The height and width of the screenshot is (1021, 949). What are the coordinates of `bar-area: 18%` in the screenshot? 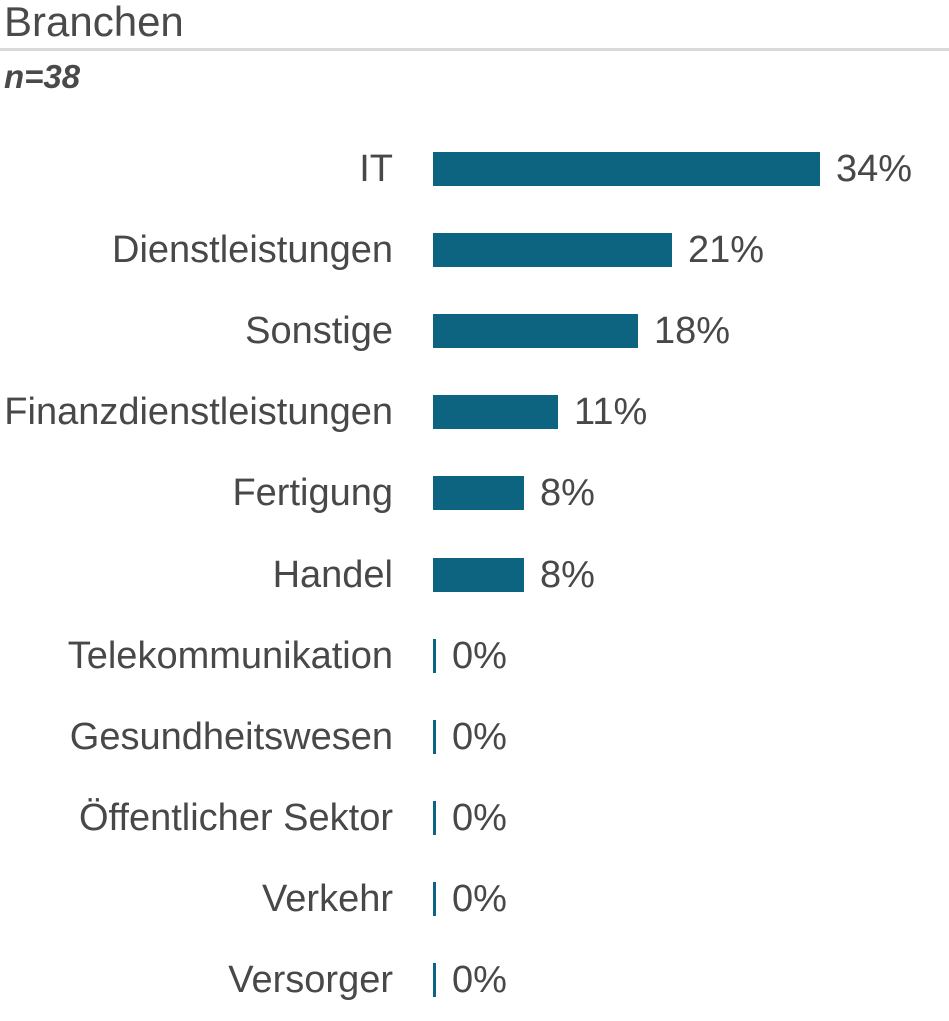 It's located at (691, 331).